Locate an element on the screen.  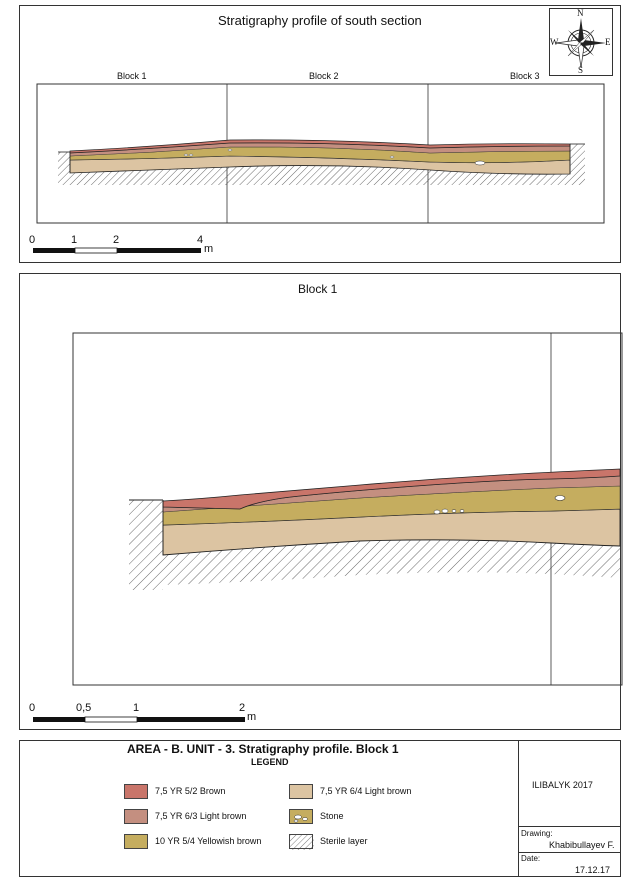
overview-scale-4: 4 is located at coordinates (200, 240).